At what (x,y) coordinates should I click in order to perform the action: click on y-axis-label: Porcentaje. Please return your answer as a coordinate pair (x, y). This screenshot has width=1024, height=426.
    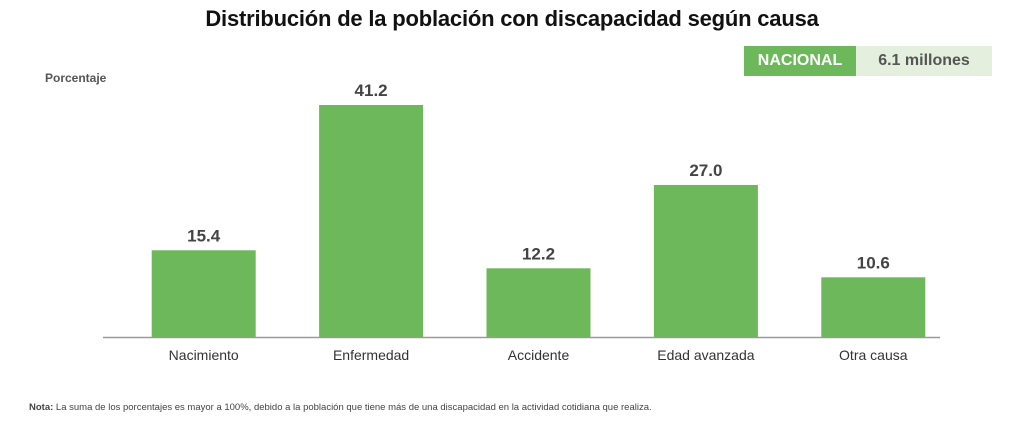
    Looking at the image, I should click on (76, 78).